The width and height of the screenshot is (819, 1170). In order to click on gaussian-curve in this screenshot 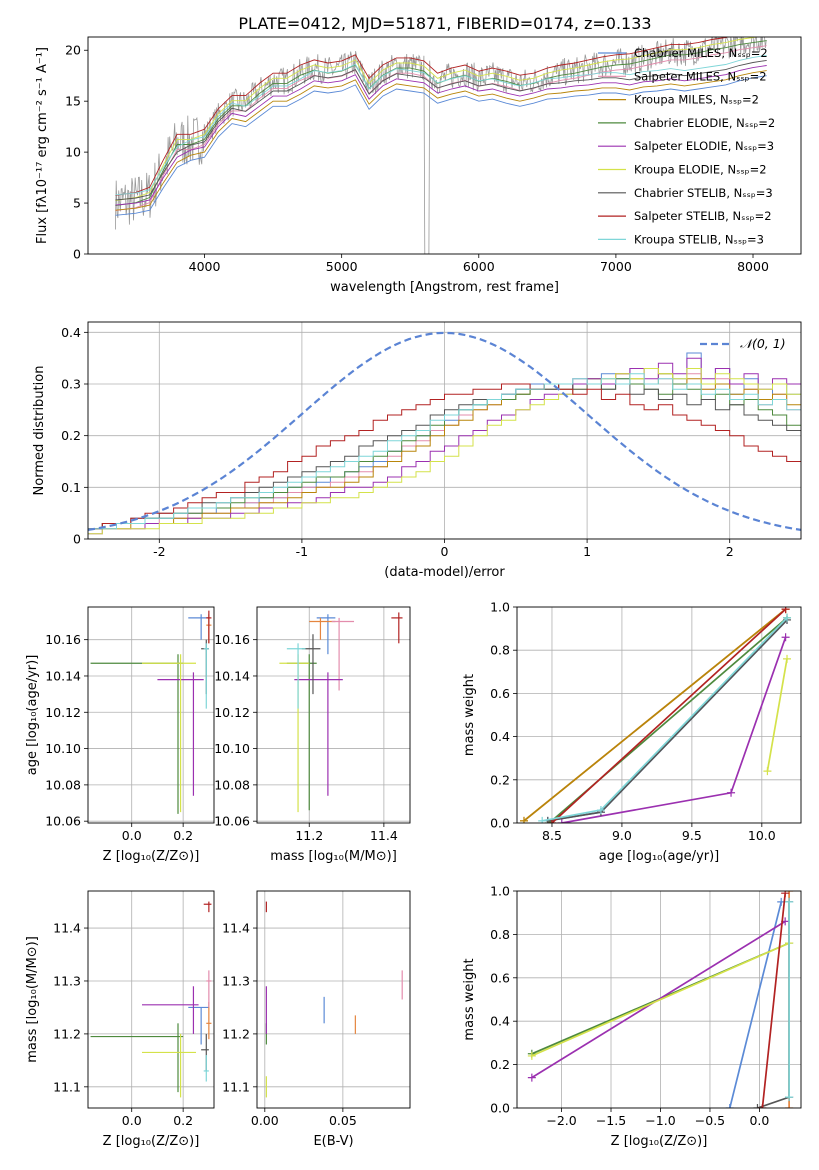, I will do `click(444, 431)`.